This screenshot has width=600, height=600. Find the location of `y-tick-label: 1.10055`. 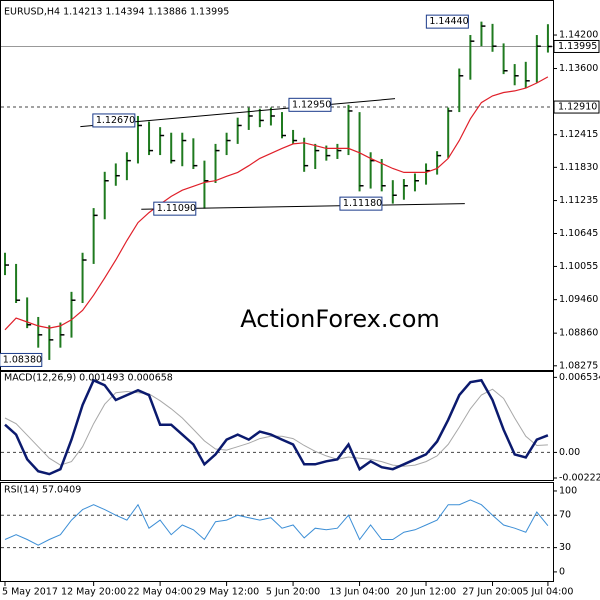

y-tick-label: 1.10055 is located at coordinates (578, 266).